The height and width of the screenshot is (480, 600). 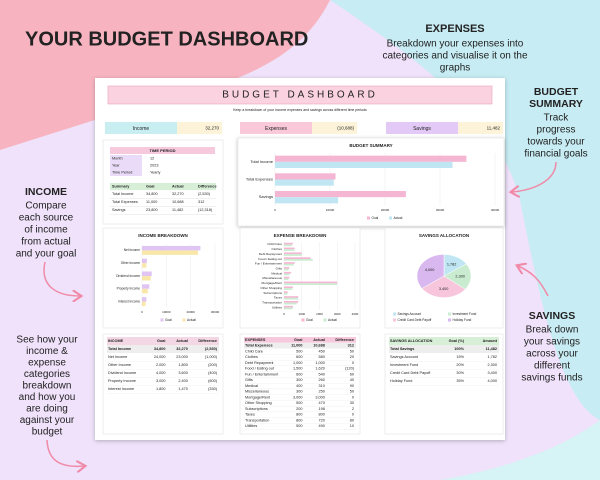 What do you see at coordinates (272, 293) in the screenshot?
I see `category-label: Subscriptions` at bounding box center [272, 293].